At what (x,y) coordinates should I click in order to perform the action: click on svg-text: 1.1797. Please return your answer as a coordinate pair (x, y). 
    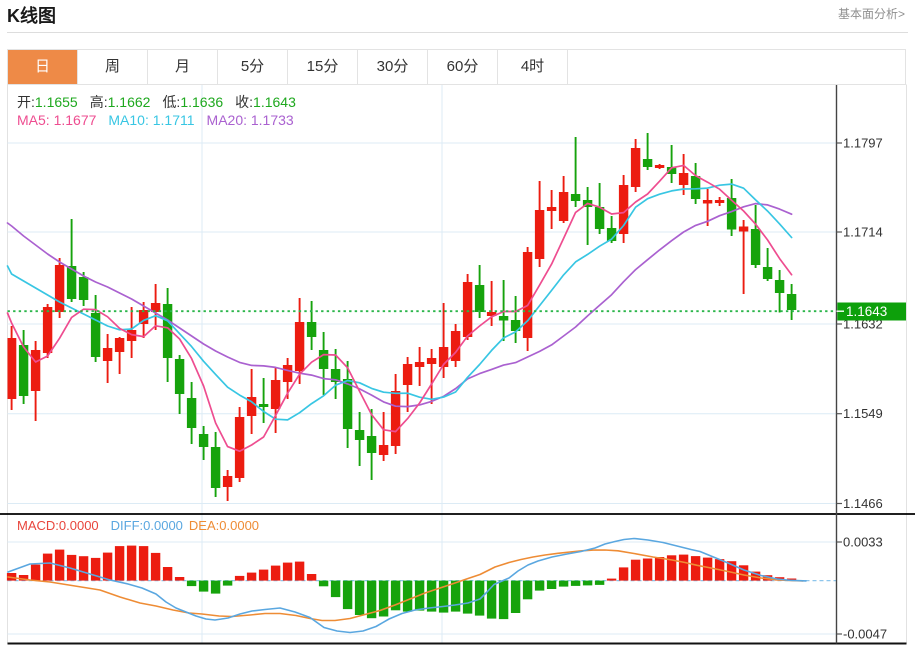
    Looking at the image, I should click on (863, 143).